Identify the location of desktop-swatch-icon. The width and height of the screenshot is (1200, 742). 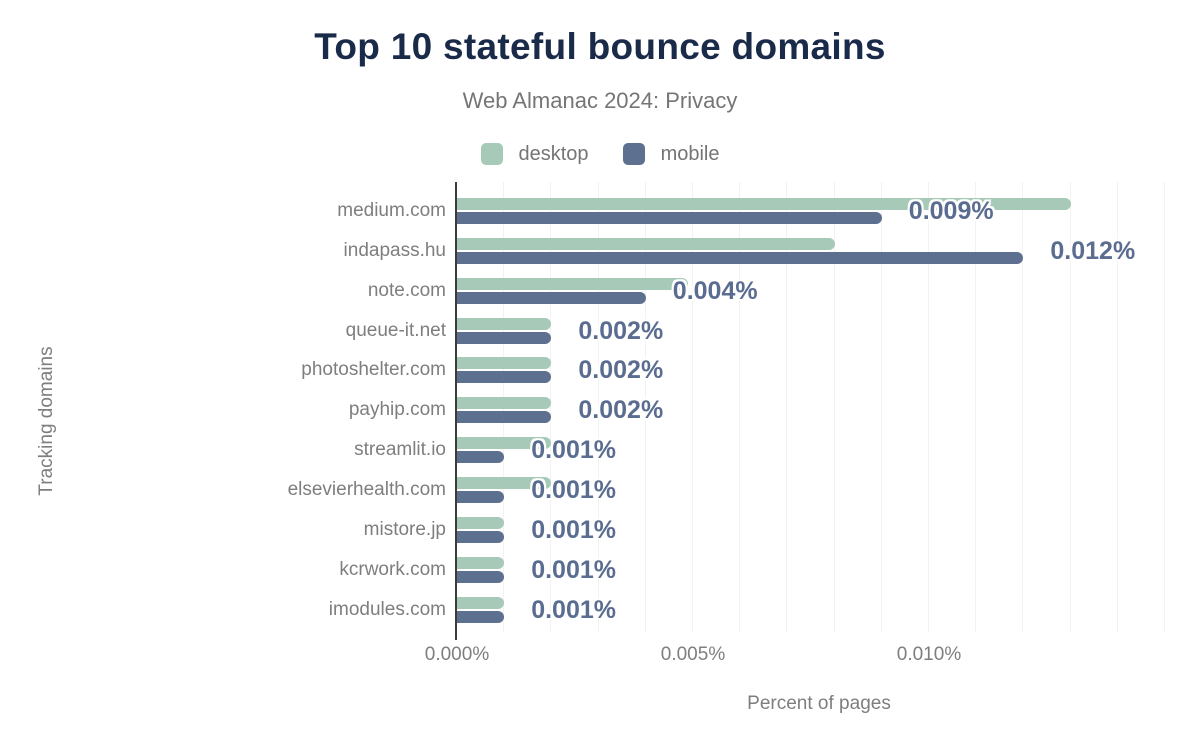
(491, 154).